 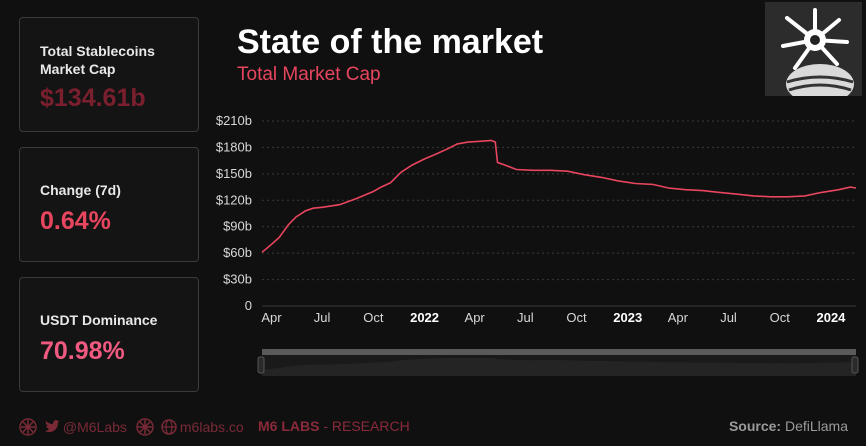 What do you see at coordinates (627, 317) in the screenshot?
I see `x-tick-label: 2023` at bounding box center [627, 317].